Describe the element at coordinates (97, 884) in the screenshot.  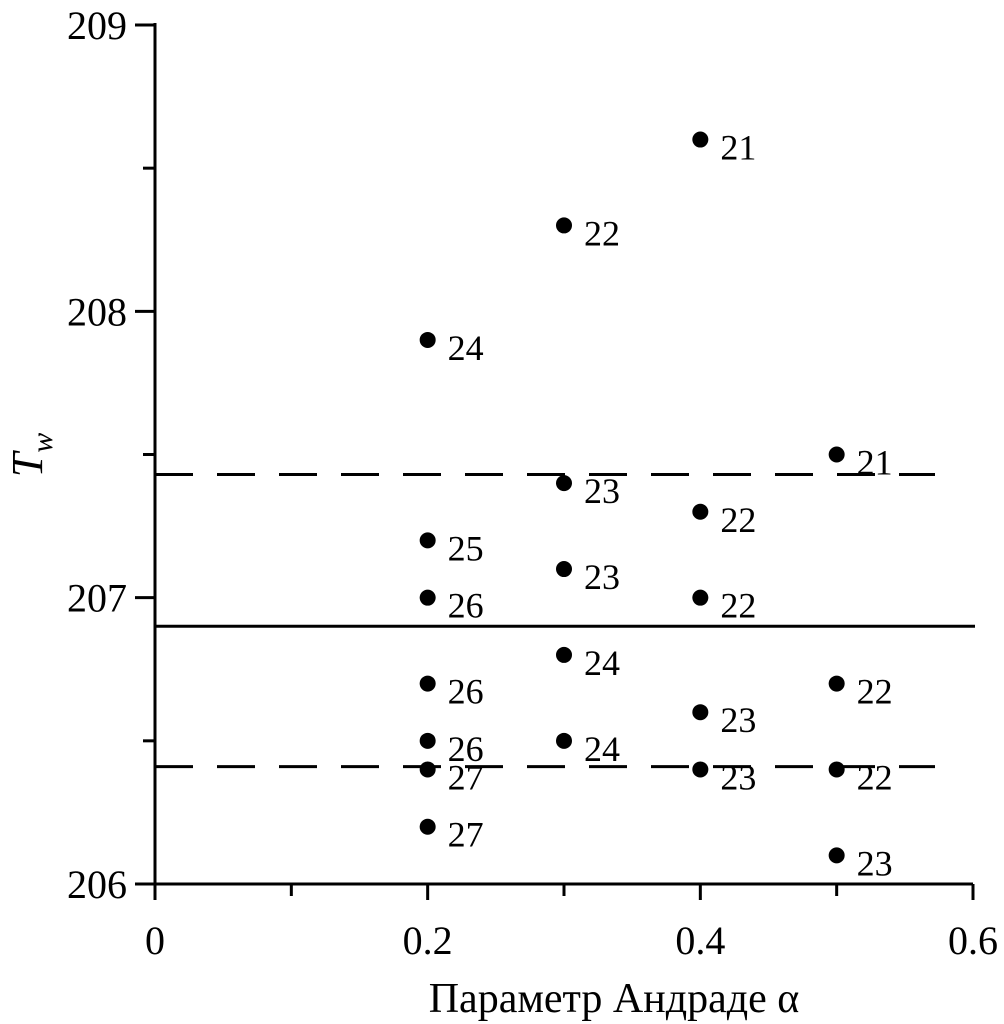
I see `y-tick-label: 206` at that location.